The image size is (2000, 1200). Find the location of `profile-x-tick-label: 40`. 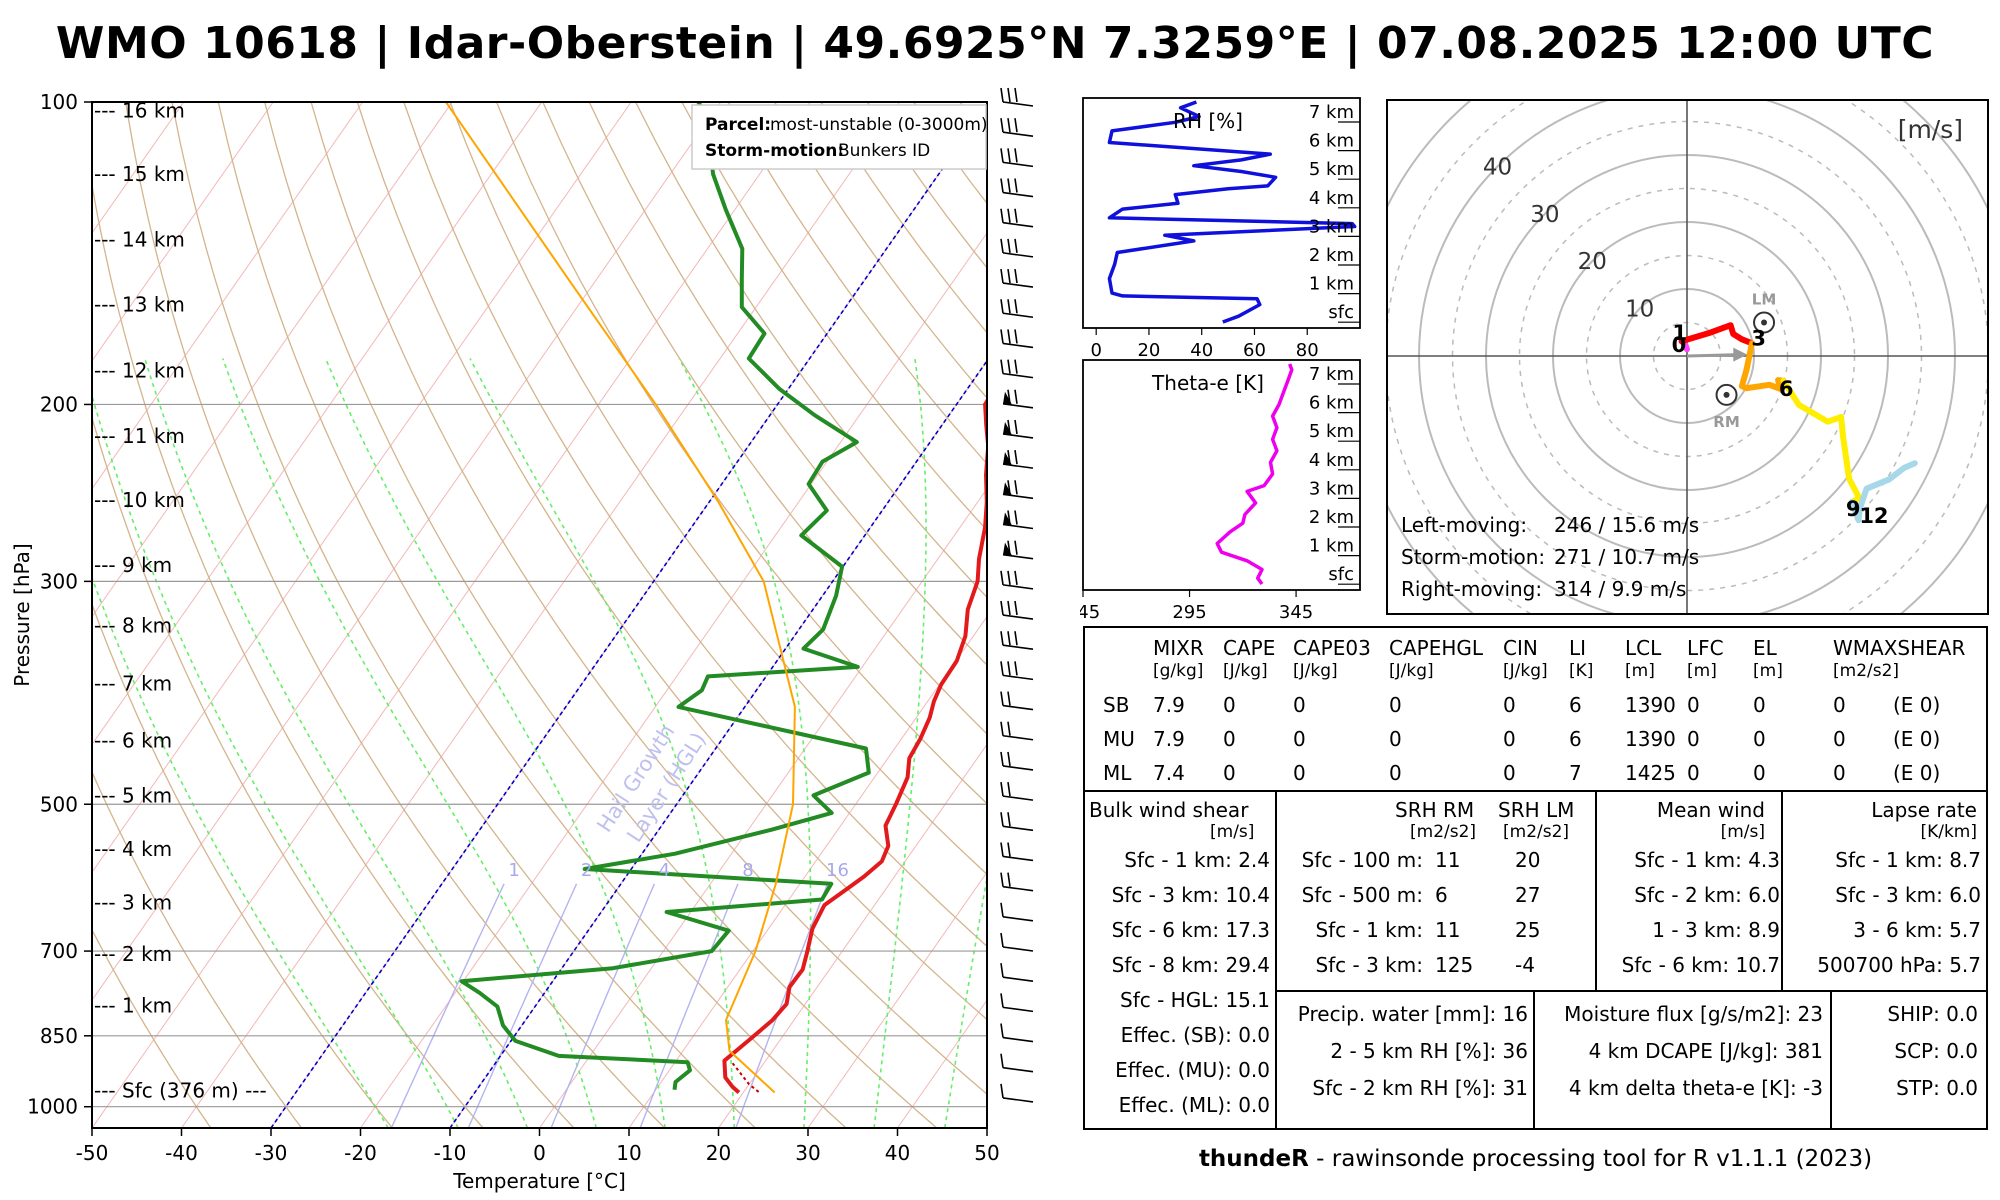

profile-x-tick-label: 40 is located at coordinates (1201, 350).